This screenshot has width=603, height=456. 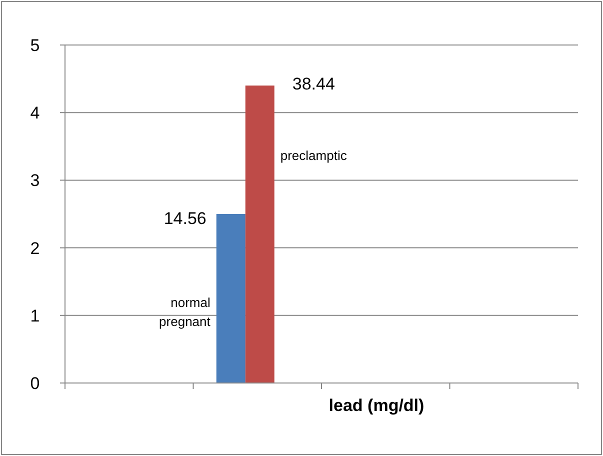 What do you see at coordinates (185, 218) in the screenshot?
I see `annotation: 14.56` at bounding box center [185, 218].